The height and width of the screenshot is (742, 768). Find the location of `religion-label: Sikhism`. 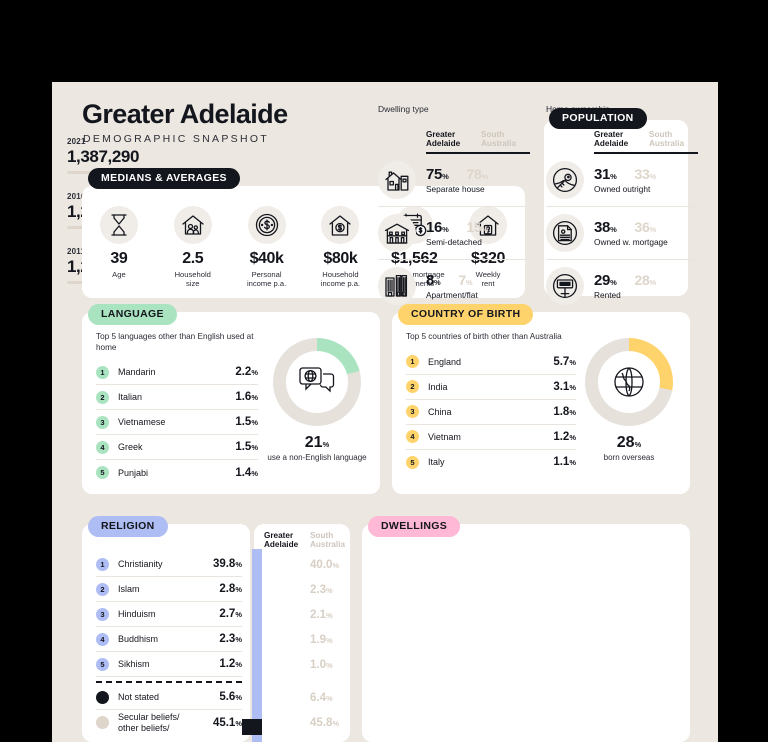

religion-label: Sikhism is located at coordinates (134, 663).